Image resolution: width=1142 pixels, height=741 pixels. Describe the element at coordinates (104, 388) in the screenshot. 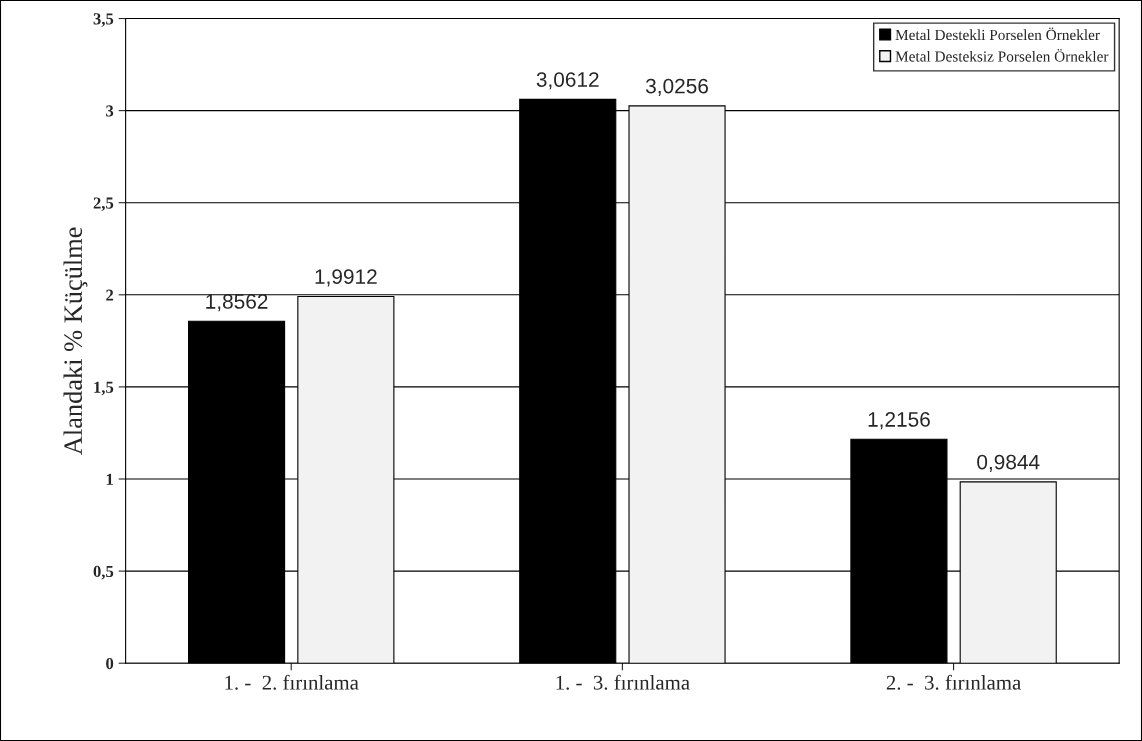

I see `y-tick-label: 1,5` at that location.